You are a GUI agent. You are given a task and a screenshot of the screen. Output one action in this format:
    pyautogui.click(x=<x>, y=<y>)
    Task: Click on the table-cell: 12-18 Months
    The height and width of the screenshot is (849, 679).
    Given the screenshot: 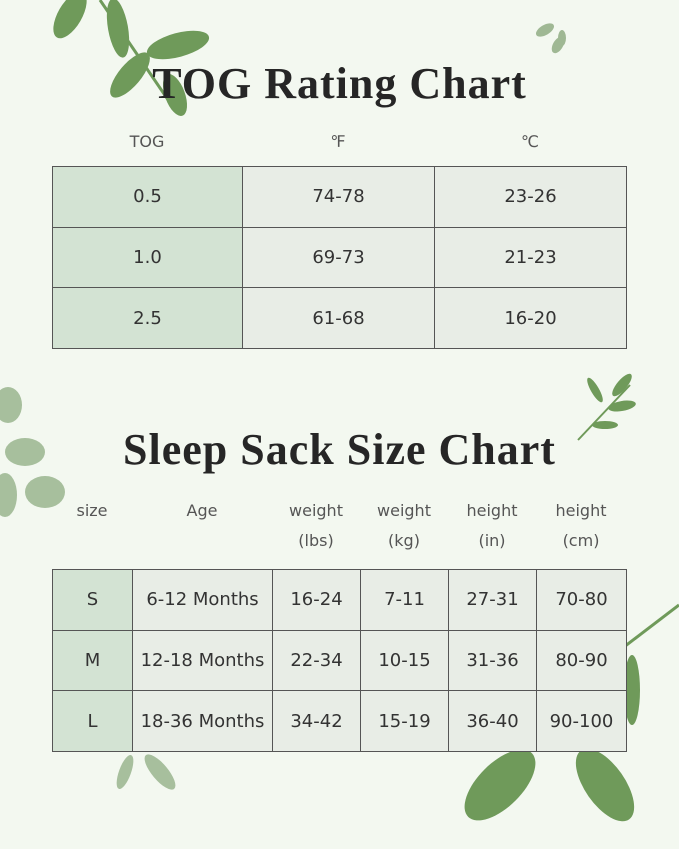 What is the action you would take?
    pyautogui.click(x=202, y=660)
    